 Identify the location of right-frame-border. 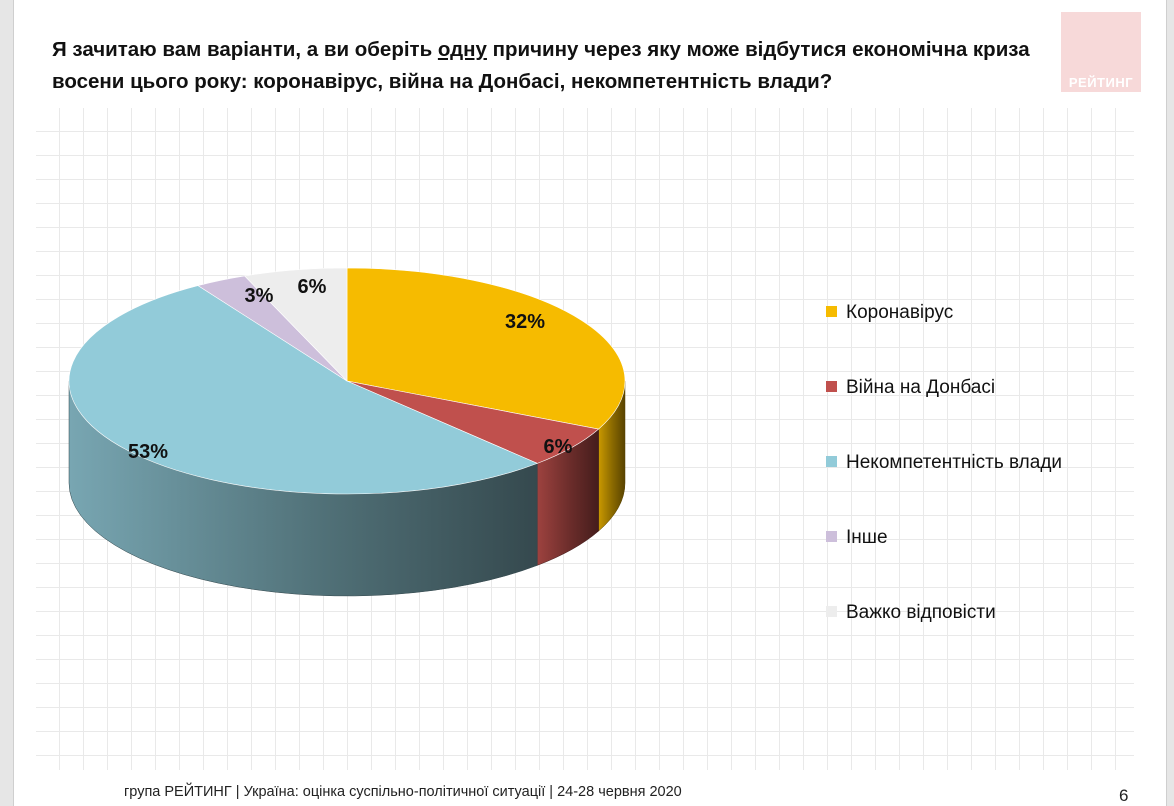
(1170, 403).